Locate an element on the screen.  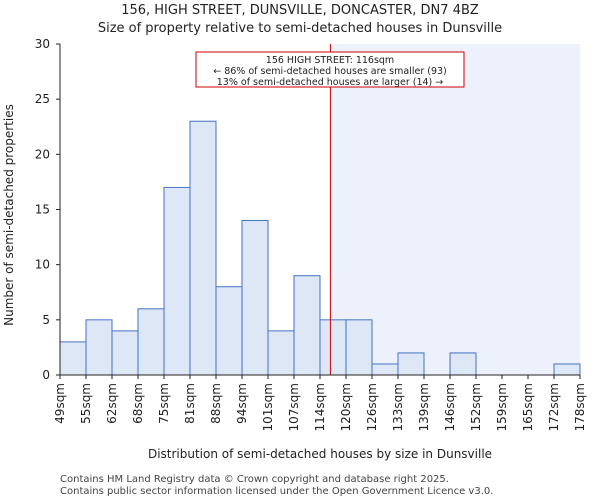
bar-107sqm is located at coordinates (307, 325).